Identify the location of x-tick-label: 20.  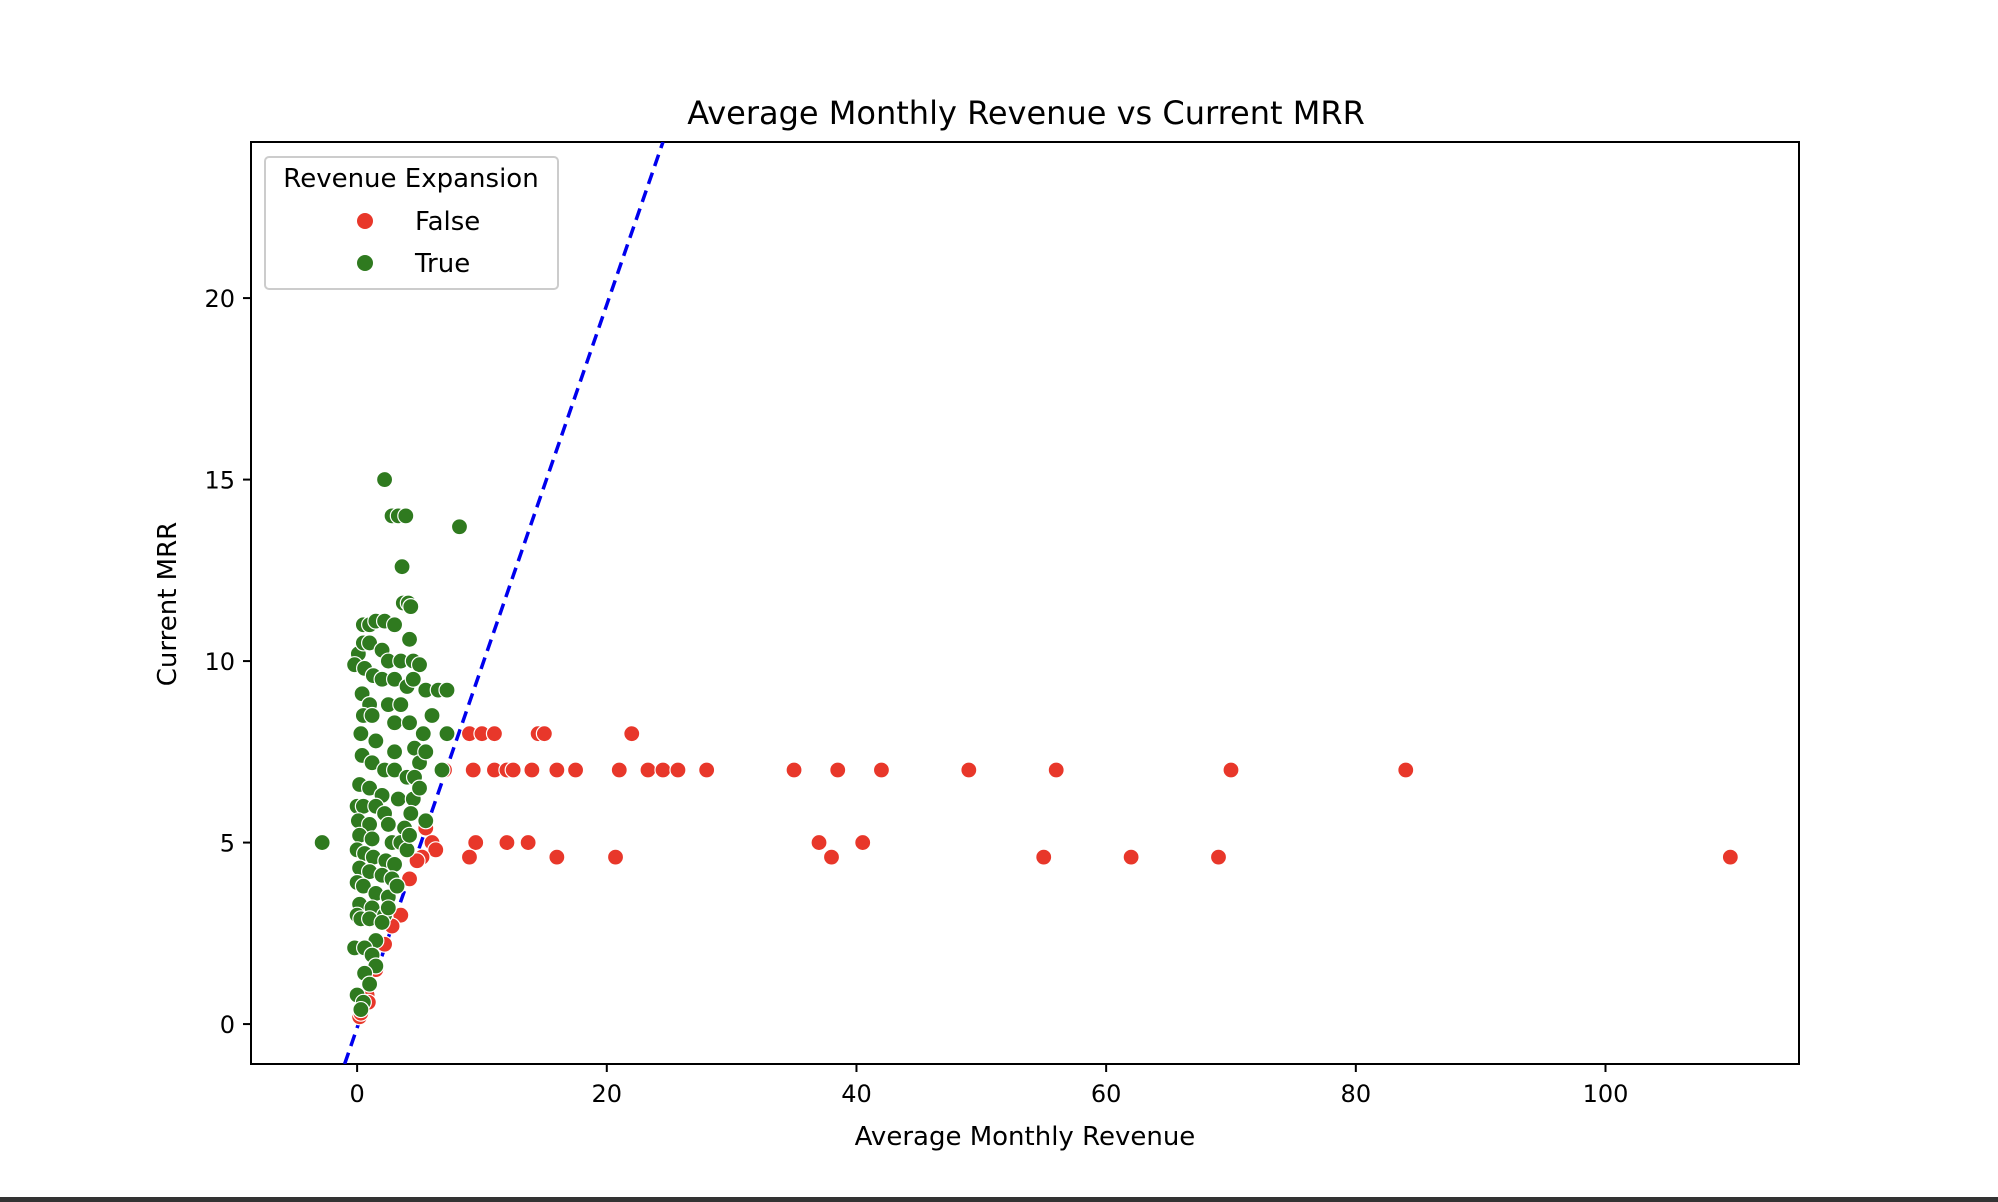
(607, 1094).